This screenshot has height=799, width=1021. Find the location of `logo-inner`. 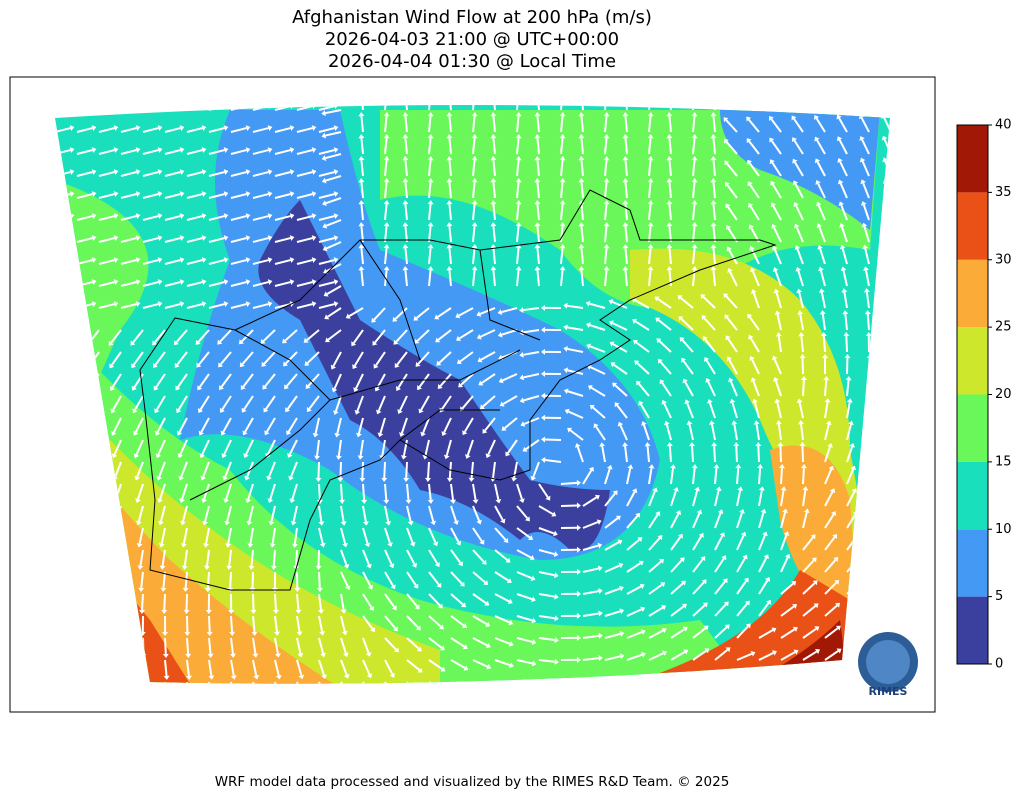

logo-inner is located at coordinates (888, 662).